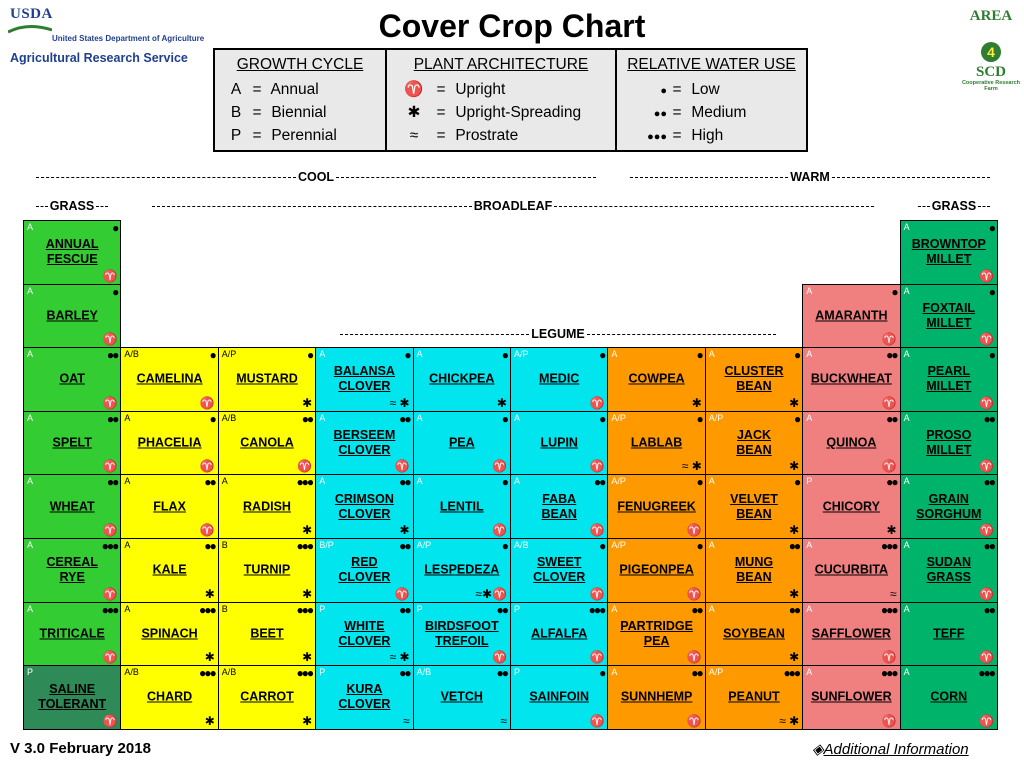 The image size is (1024, 768). Describe the element at coordinates (656, 570) in the screenshot. I see `crop-cell: A/P ● PIGEONPEA ♈` at that location.